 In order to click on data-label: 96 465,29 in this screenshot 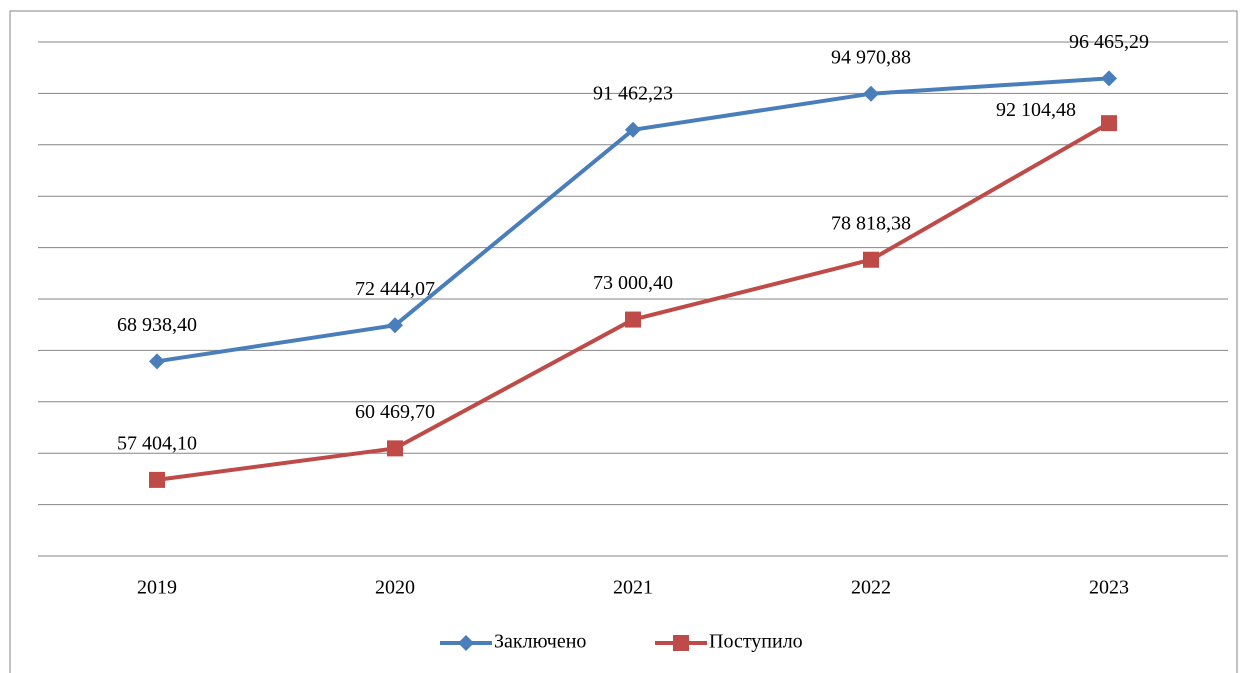, I will do `click(1109, 42)`.